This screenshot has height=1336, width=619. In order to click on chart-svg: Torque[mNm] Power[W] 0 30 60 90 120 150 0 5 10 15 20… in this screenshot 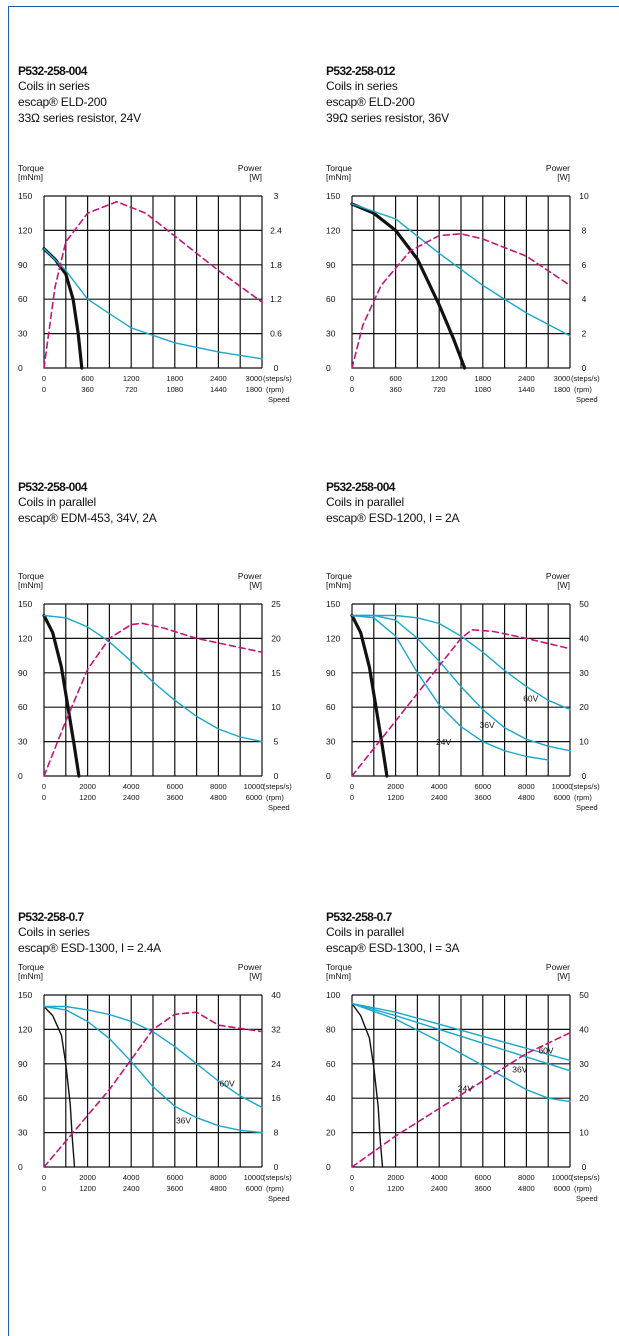, I will do `click(155, 691)`.